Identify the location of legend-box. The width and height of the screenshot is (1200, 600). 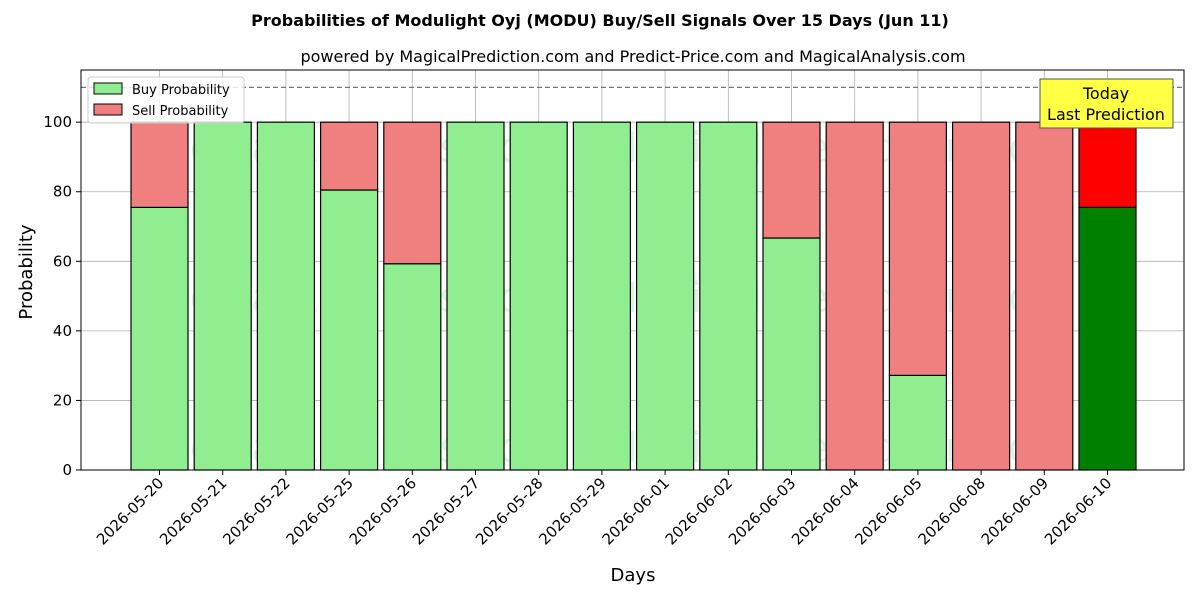
(166, 100).